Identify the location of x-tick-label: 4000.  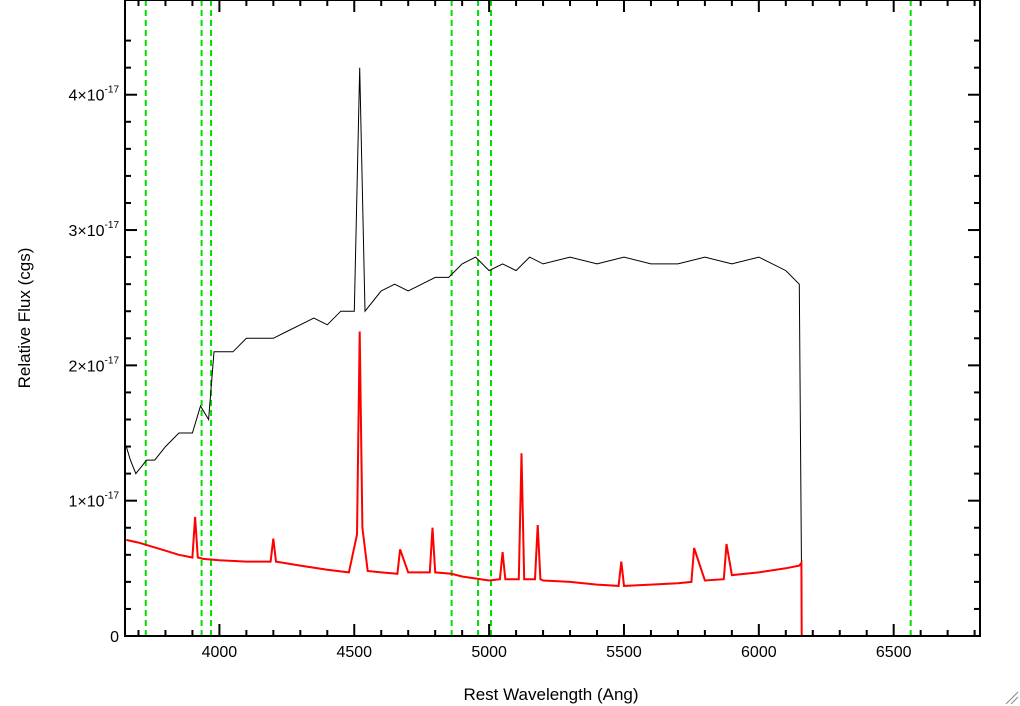
(220, 652).